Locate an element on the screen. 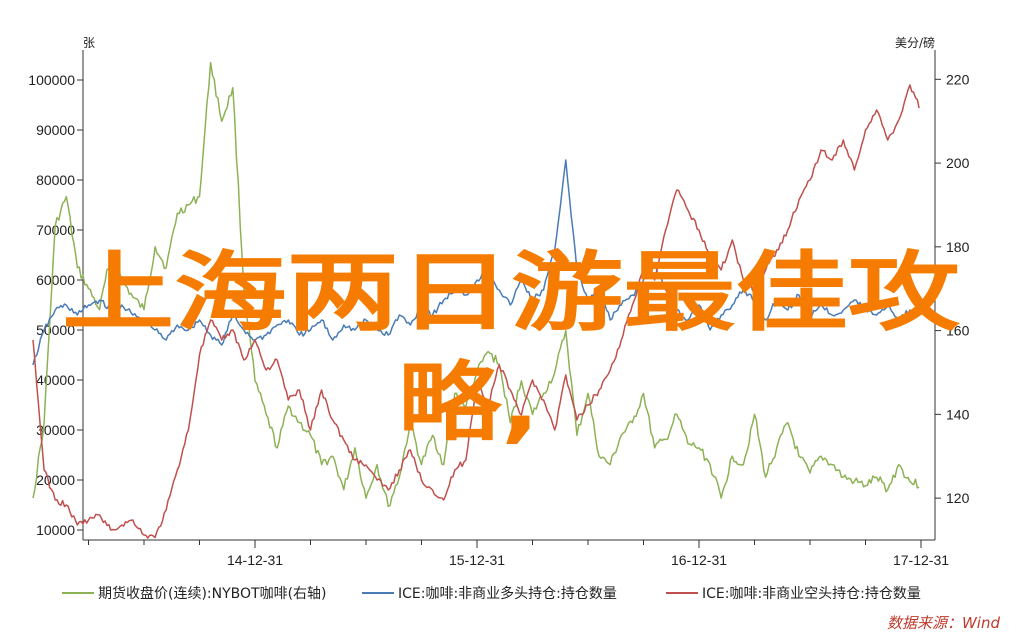  right-tick-label: 180 is located at coordinates (958, 247).